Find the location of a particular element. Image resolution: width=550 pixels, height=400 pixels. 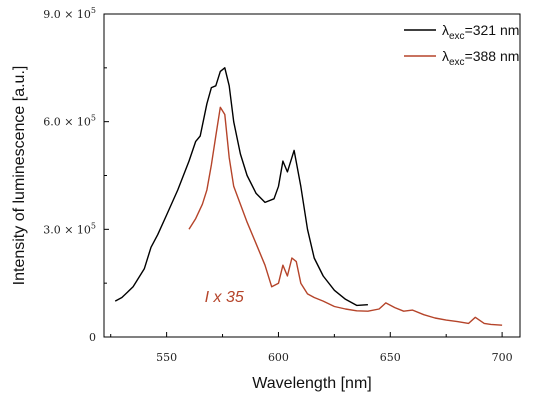

legend-entry-2: λexc=388 nm is located at coordinates (480, 58).